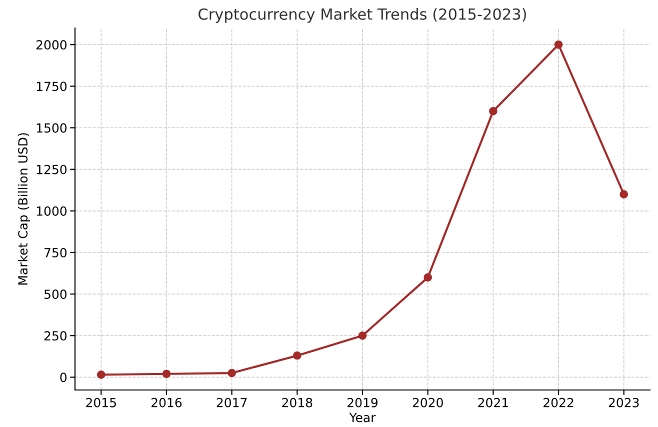 The height and width of the screenshot is (427, 658). I want to click on y-tick-label: 1750, so click(51, 87).